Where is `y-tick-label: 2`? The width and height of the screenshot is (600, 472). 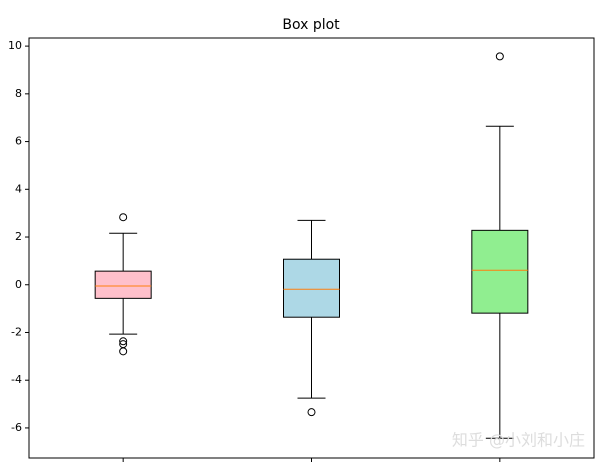
y-tick-label: 2 is located at coordinates (18, 236).